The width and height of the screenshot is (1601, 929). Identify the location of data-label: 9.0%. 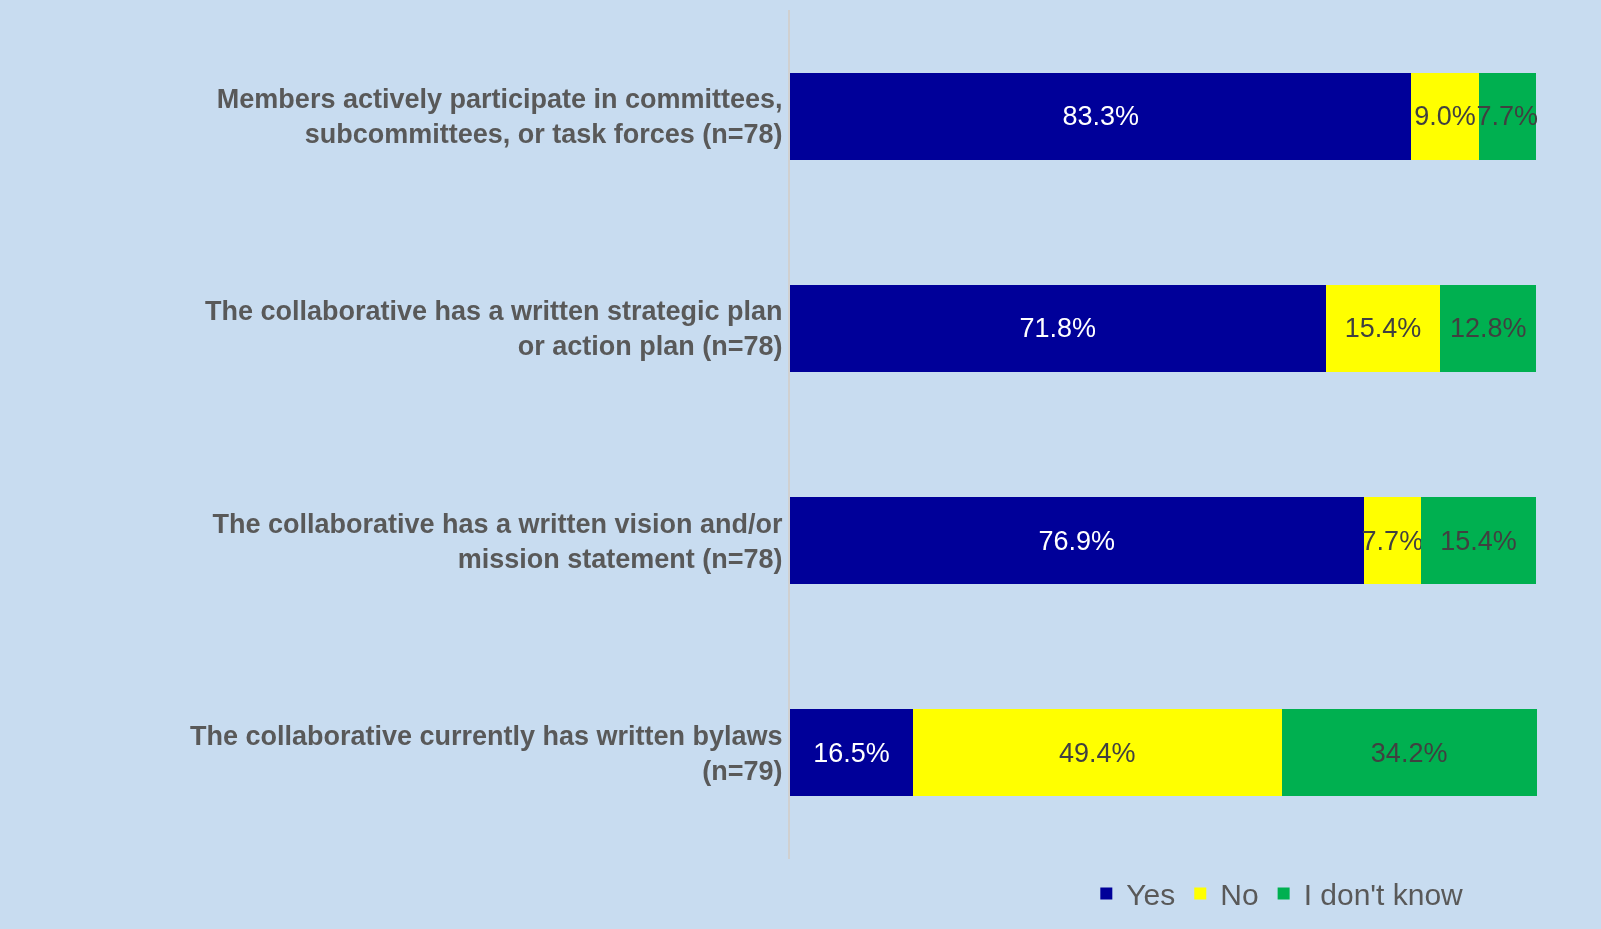
(1445, 116).